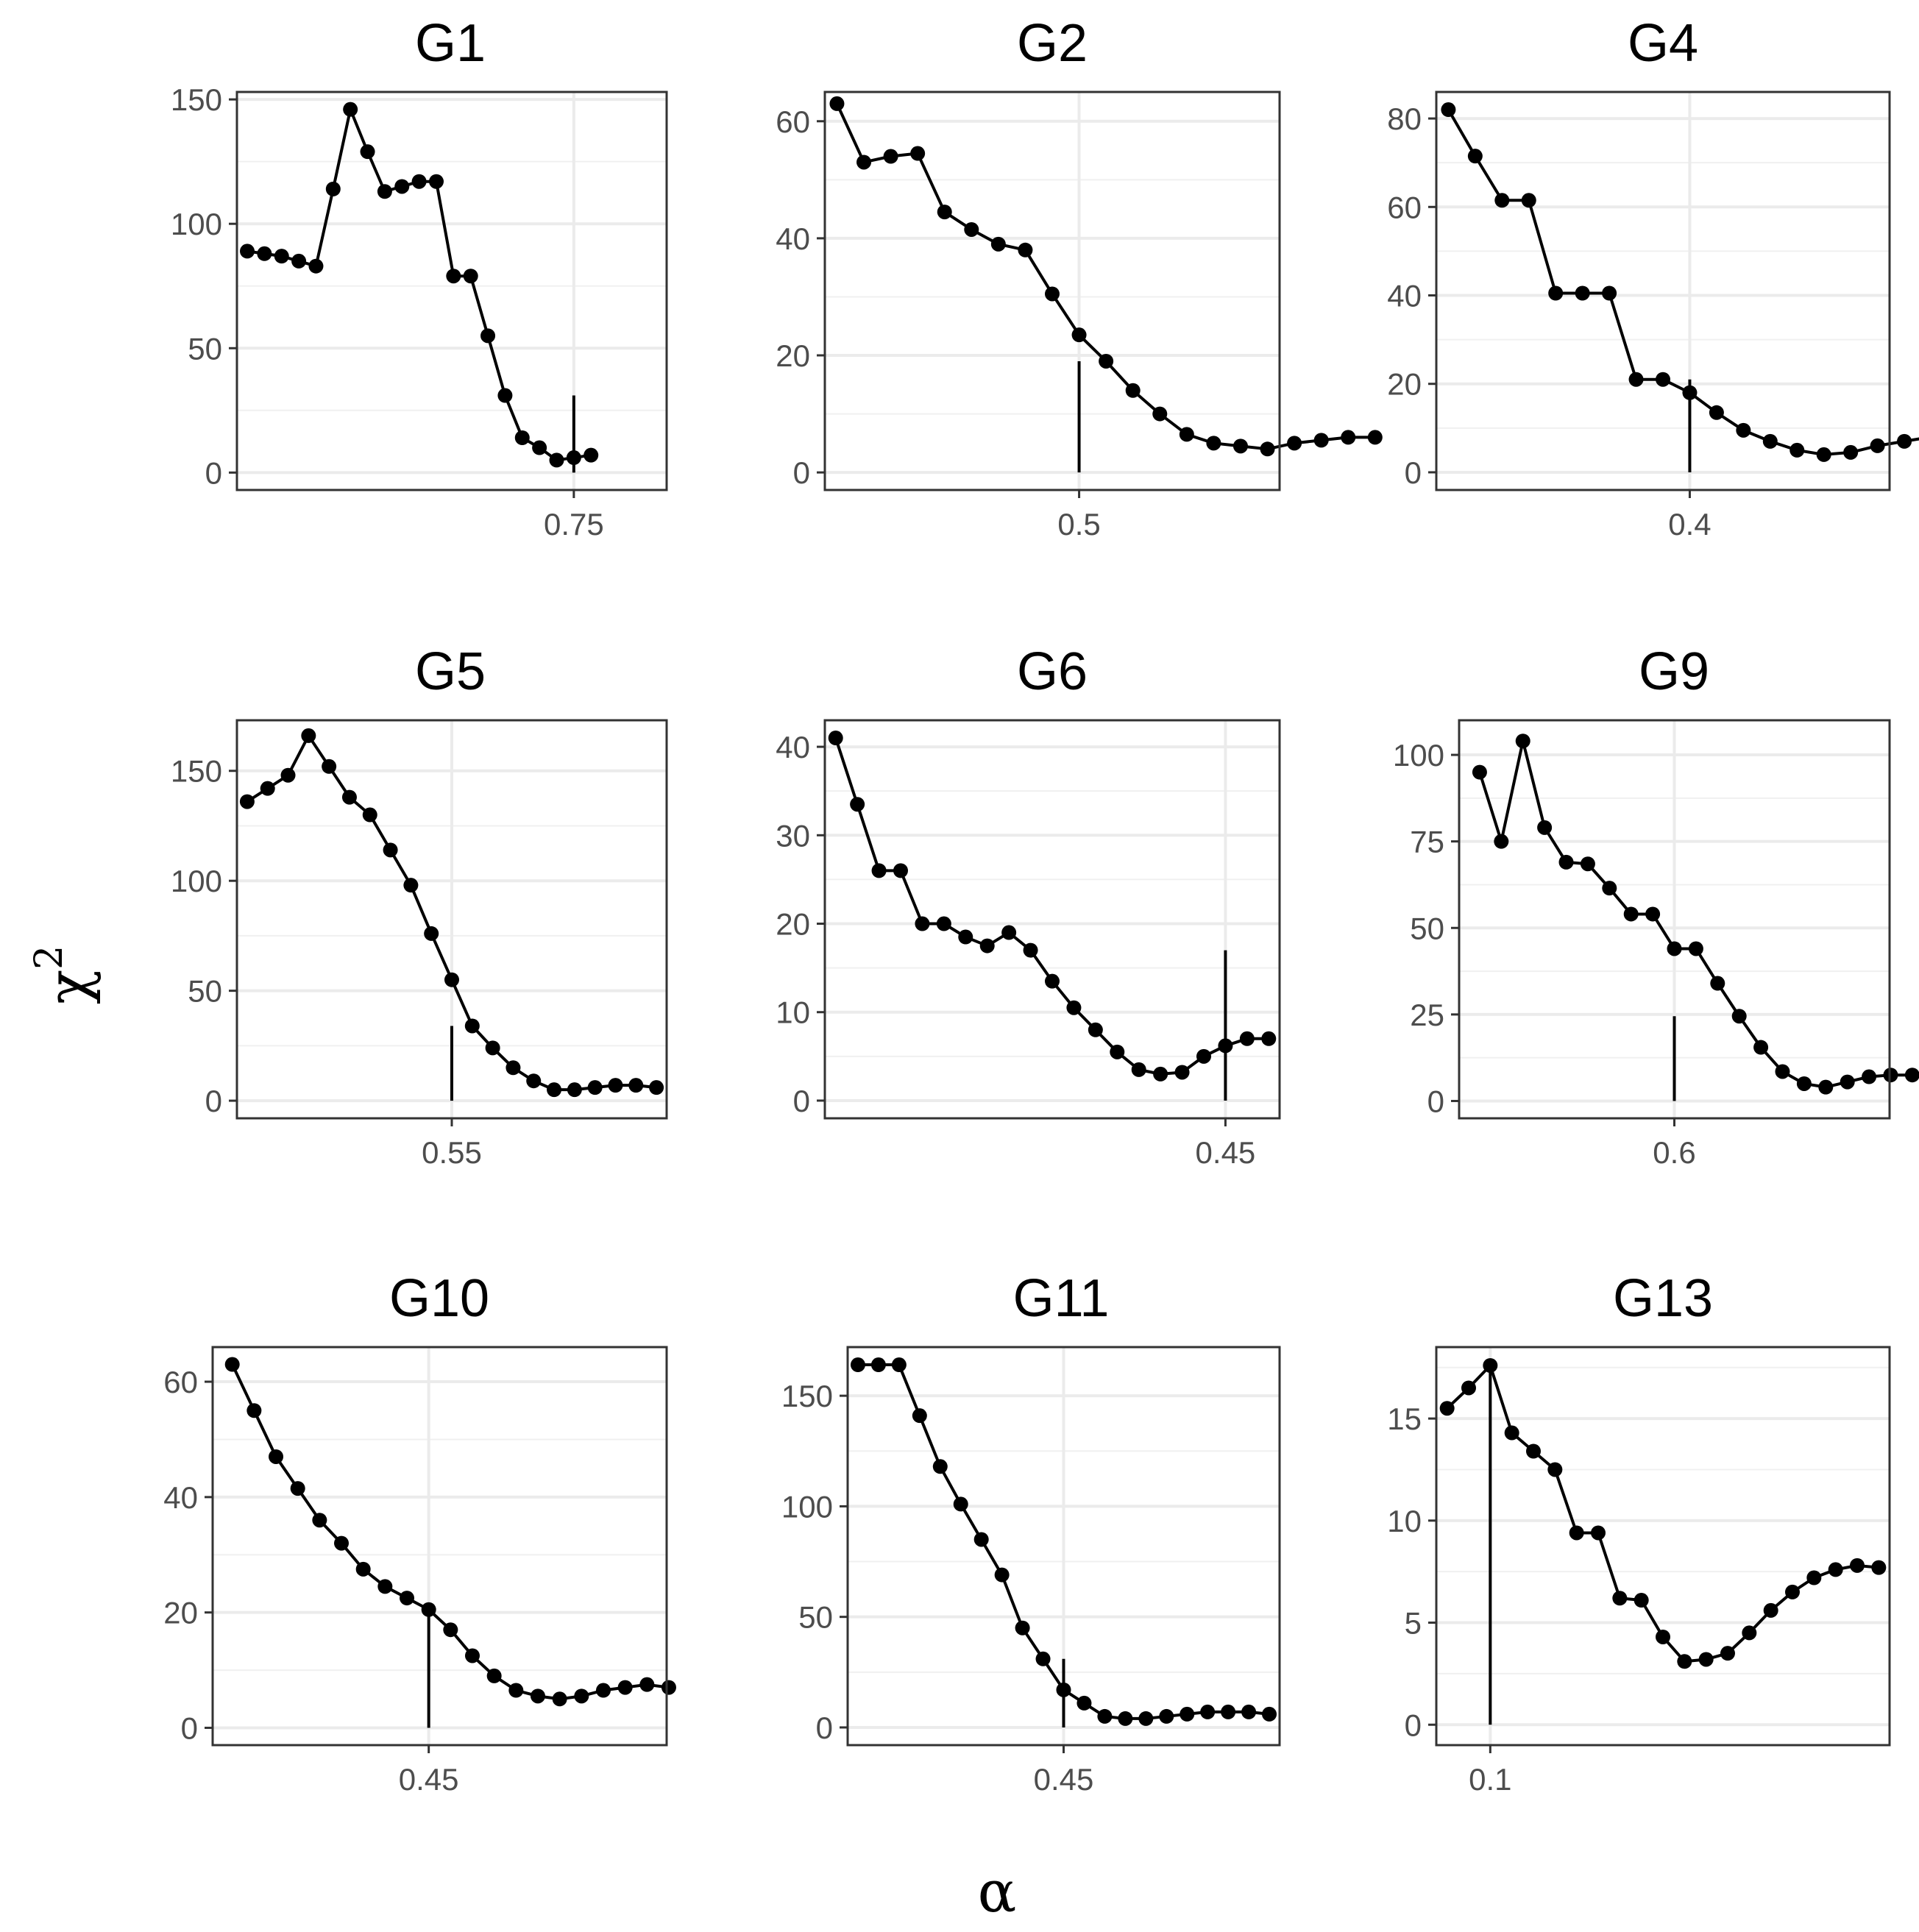  Describe the element at coordinates (1663, 1298) in the screenshot. I see `panel-title: G13` at that location.